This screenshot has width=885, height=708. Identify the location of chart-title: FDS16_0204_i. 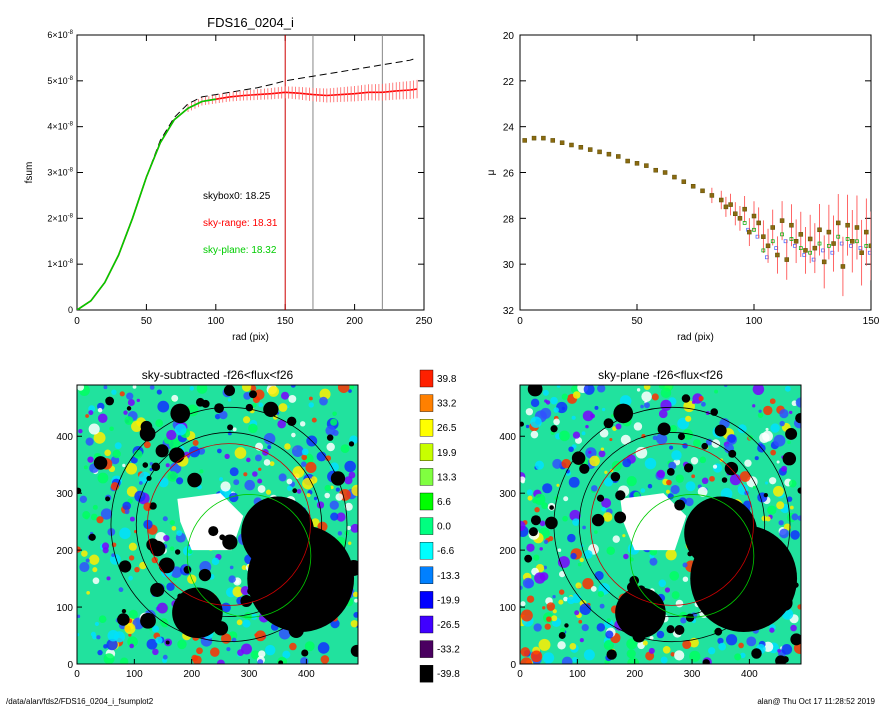
(250, 22).